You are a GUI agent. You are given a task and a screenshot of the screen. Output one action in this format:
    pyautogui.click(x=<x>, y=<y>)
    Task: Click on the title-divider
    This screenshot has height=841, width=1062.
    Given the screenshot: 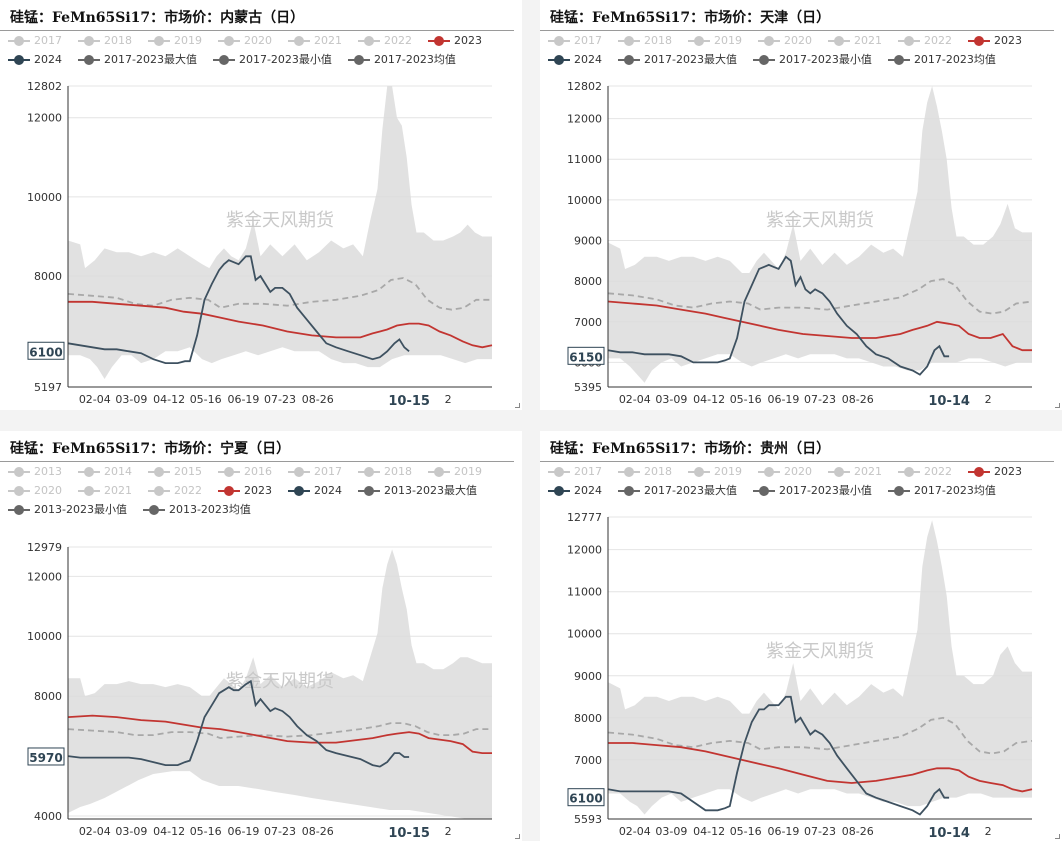 What is the action you would take?
    pyautogui.click(x=257, y=30)
    